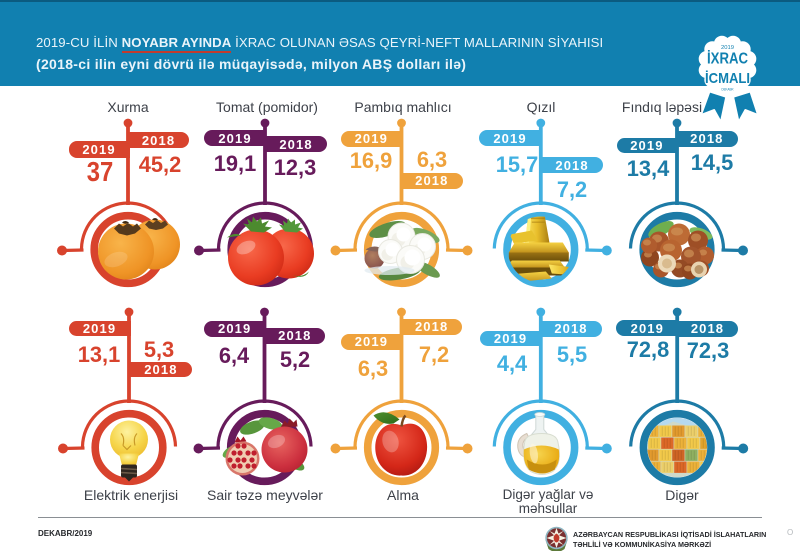 The image size is (800, 551). I want to click on svg-text: DEKABR, so click(728, 89).